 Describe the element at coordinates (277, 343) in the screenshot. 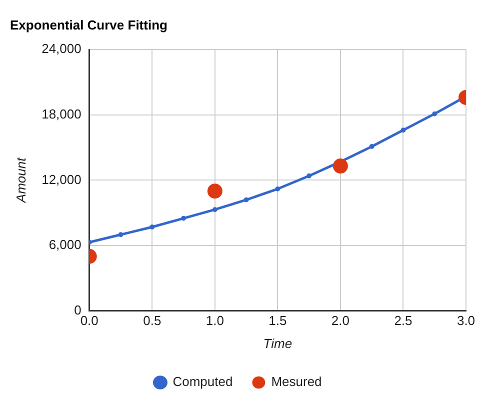

I see `x-axis-title: Time` at that location.